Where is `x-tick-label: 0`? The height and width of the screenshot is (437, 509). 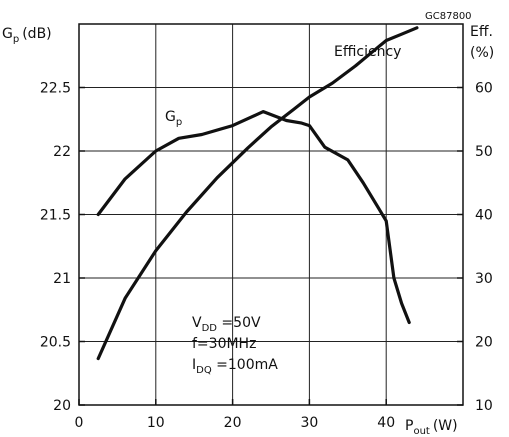 x-tick-label: 0 is located at coordinates (79, 423).